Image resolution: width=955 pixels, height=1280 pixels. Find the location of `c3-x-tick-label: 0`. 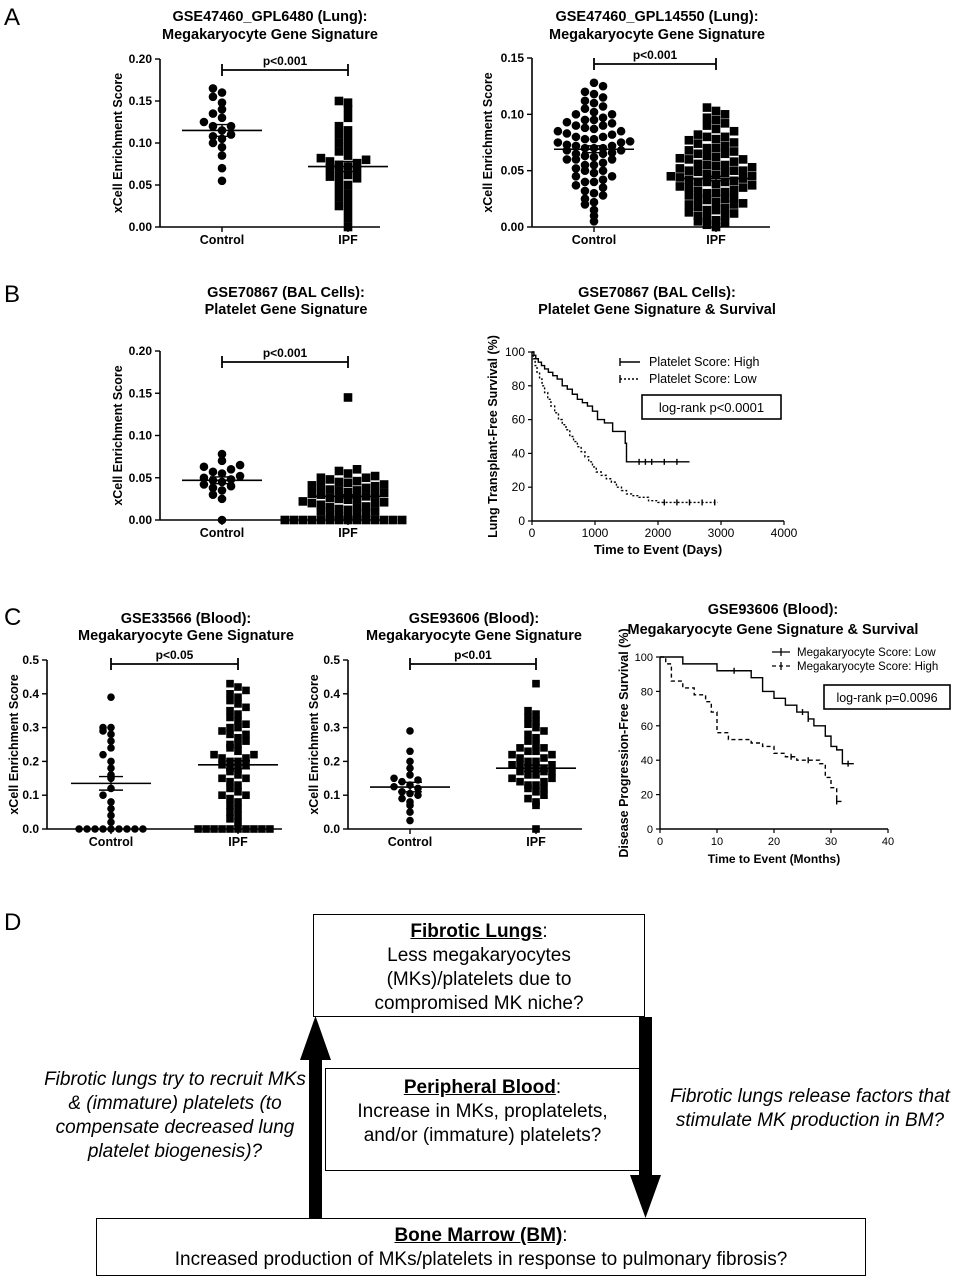

c3-x-tick-label: 0 is located at coordinates (660, 842).